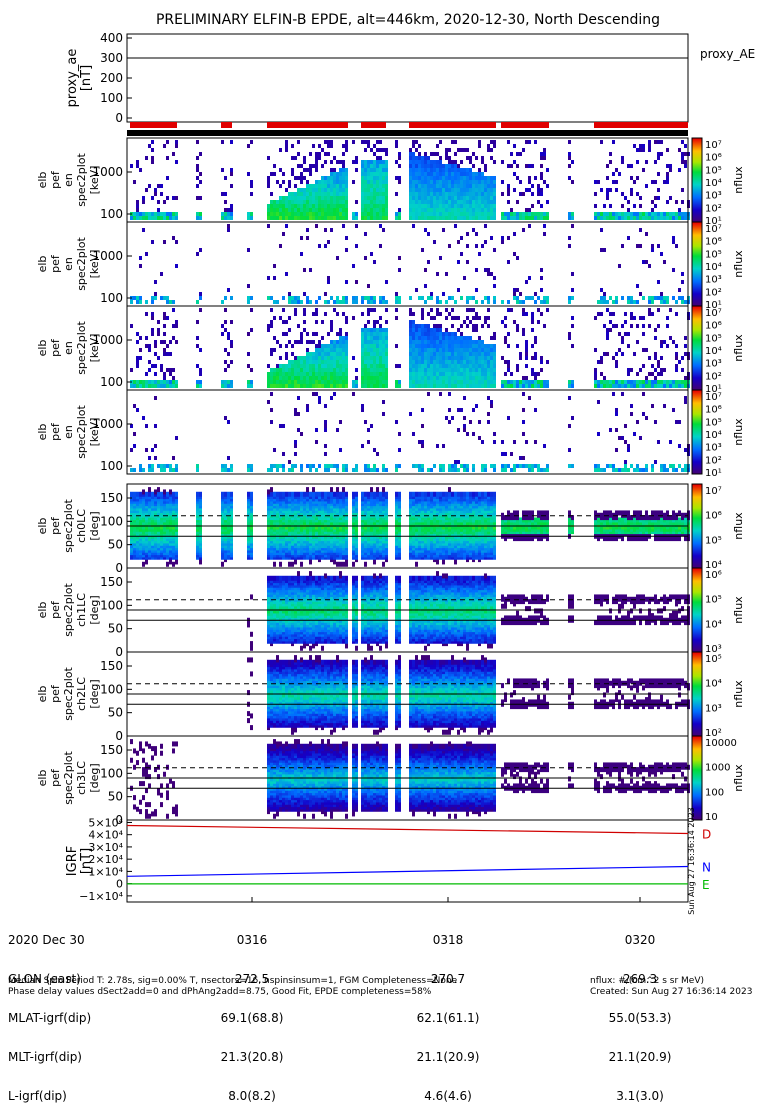 This screenshot has height=1116, width=775. Describe the element at coordinates (738, 432) in the screenshot. I see `energy-cbar-title: nflux` at that location.